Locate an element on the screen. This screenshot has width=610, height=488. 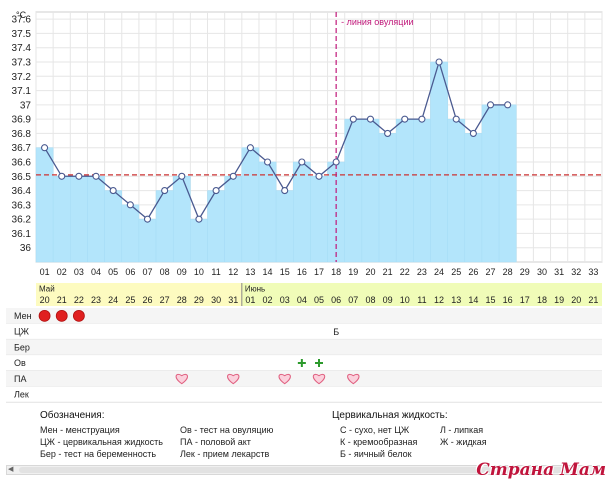
y-tick-label: 36.3 is located at coordinates (22, 205).